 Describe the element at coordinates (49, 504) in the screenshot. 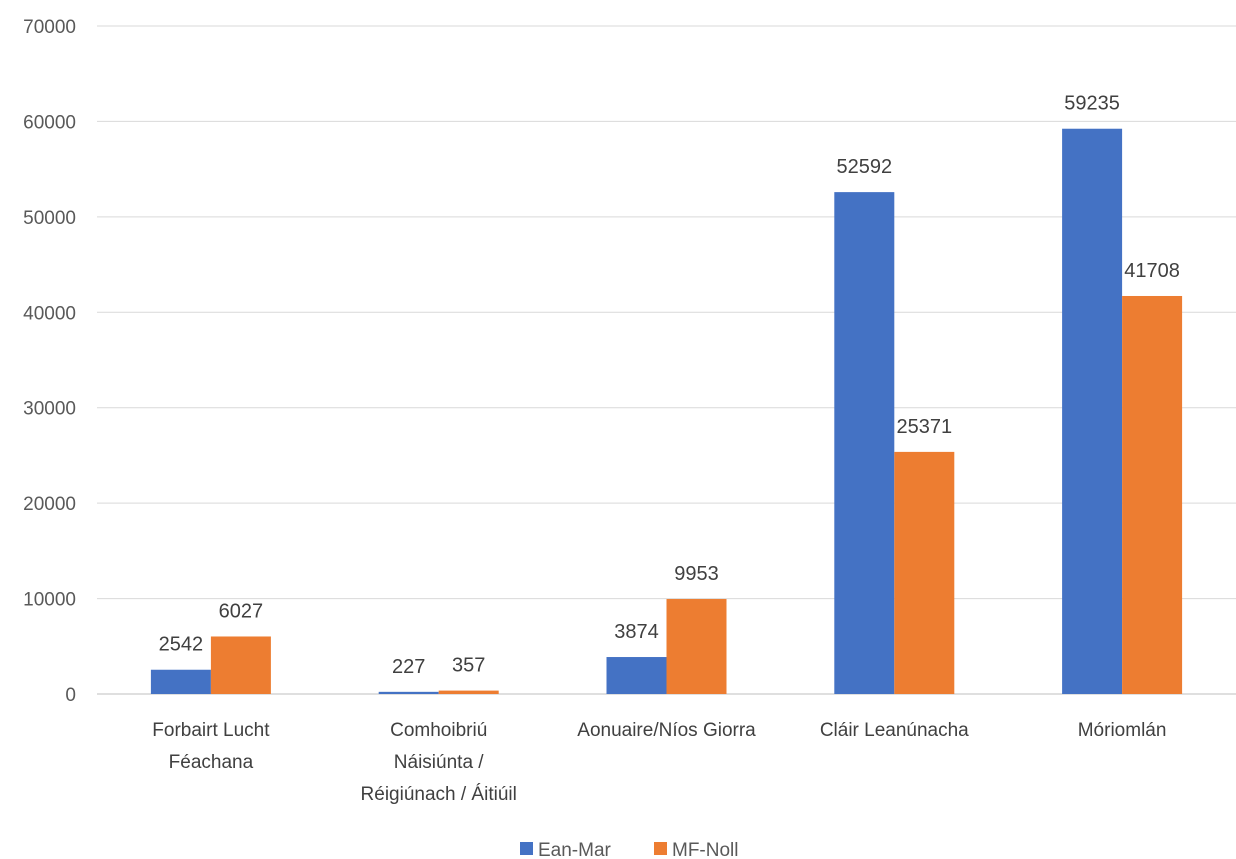

I see `y-tick-label: 20000` at that location.